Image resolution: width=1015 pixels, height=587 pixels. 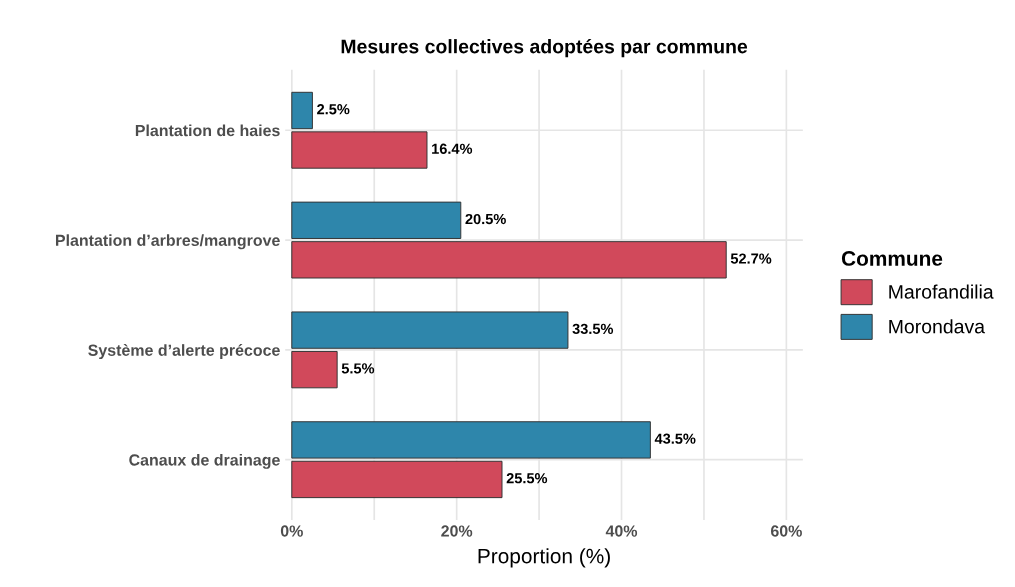 What do you see at coordinates (621, 531) in the screenshot?
I see `x-tick-label: 40%` at bounding box center [621, 531].